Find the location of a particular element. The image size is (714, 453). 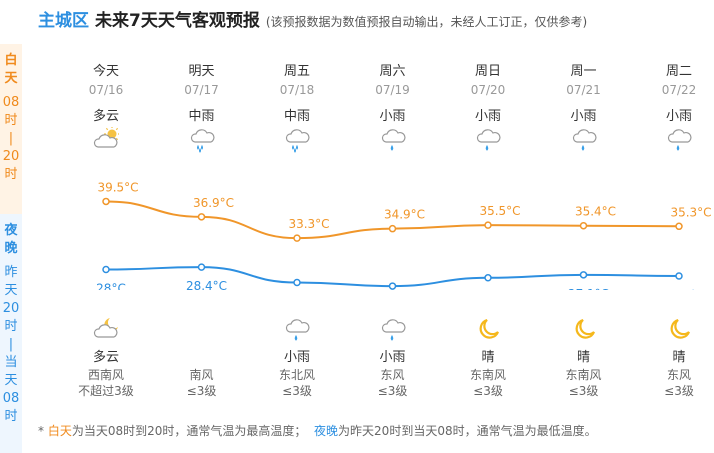

high-temp-label: 35.4°C is located at coordinates (595, 212).